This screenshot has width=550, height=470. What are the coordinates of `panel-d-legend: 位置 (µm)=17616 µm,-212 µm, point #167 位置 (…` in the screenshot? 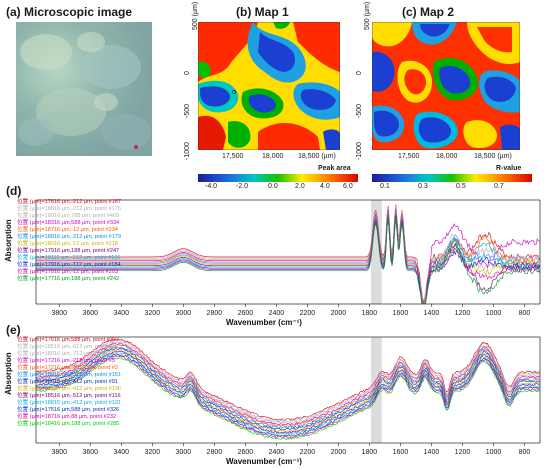 It's located at (69, 241).